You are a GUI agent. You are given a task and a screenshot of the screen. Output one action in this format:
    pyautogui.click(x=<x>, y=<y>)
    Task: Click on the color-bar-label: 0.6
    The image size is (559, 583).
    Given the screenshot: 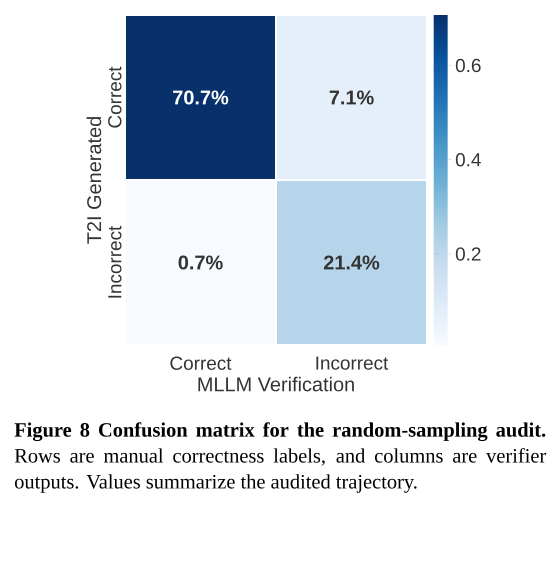 What is the action you would take?
    pyautogui.click(x=468, y=65)
    